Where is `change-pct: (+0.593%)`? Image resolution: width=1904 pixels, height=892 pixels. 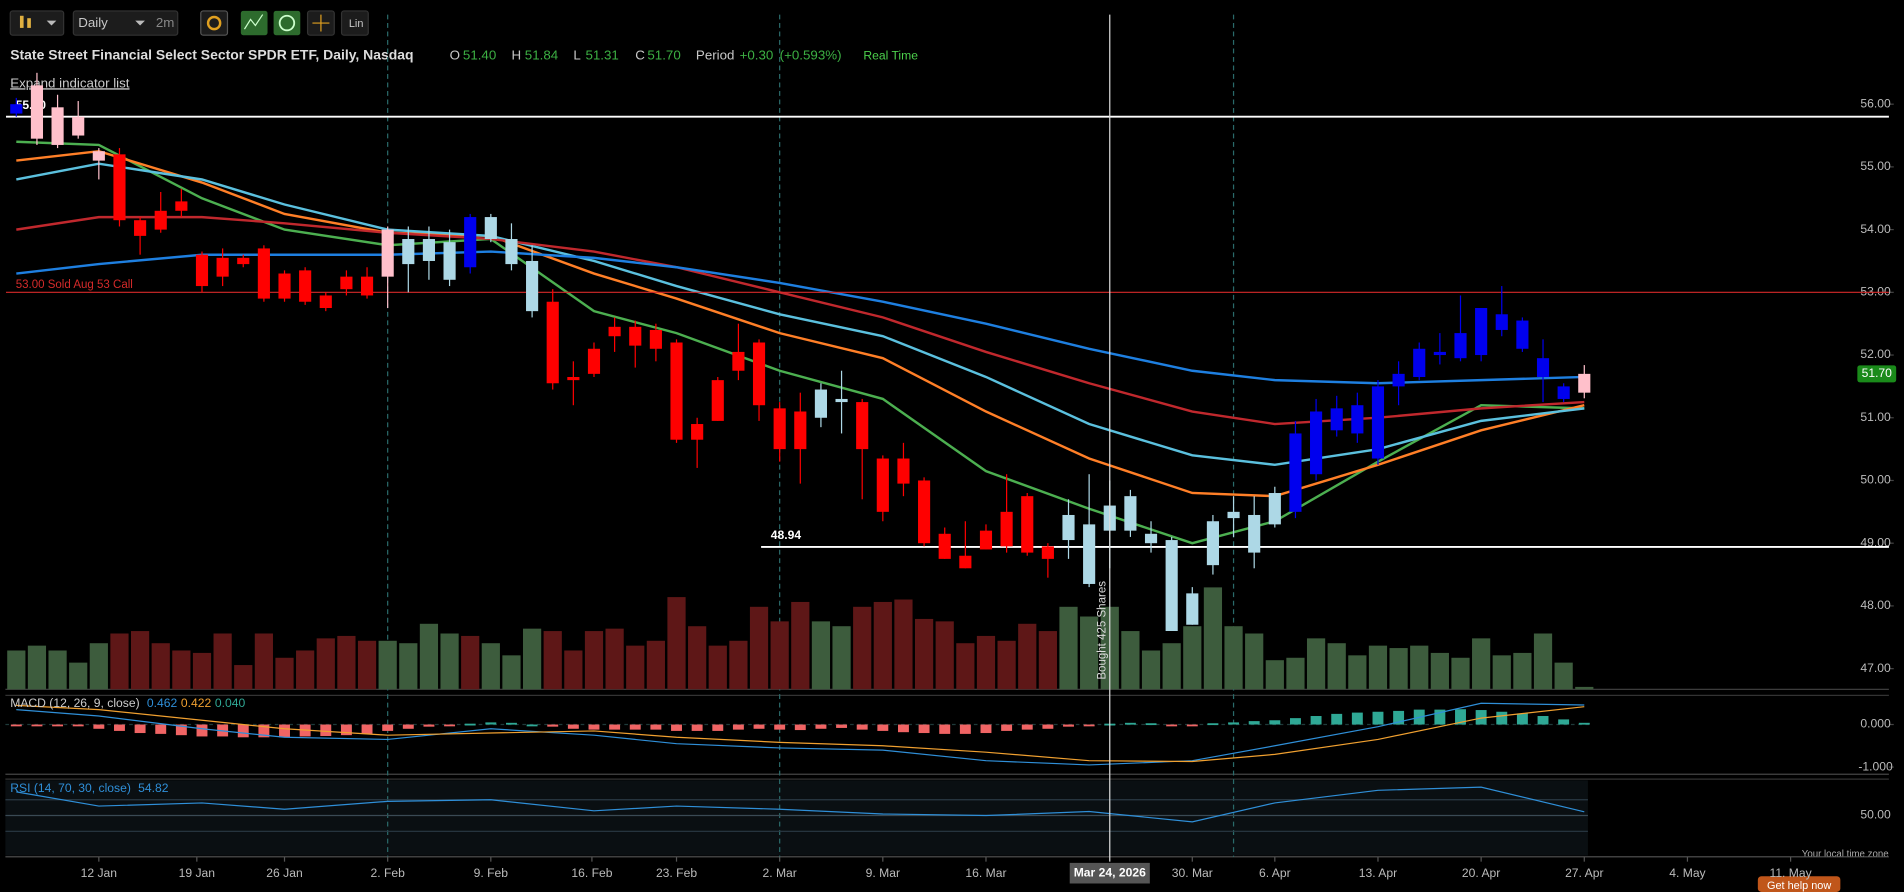 change-pct: (+0.593%) is located at coordinates (811, 54).